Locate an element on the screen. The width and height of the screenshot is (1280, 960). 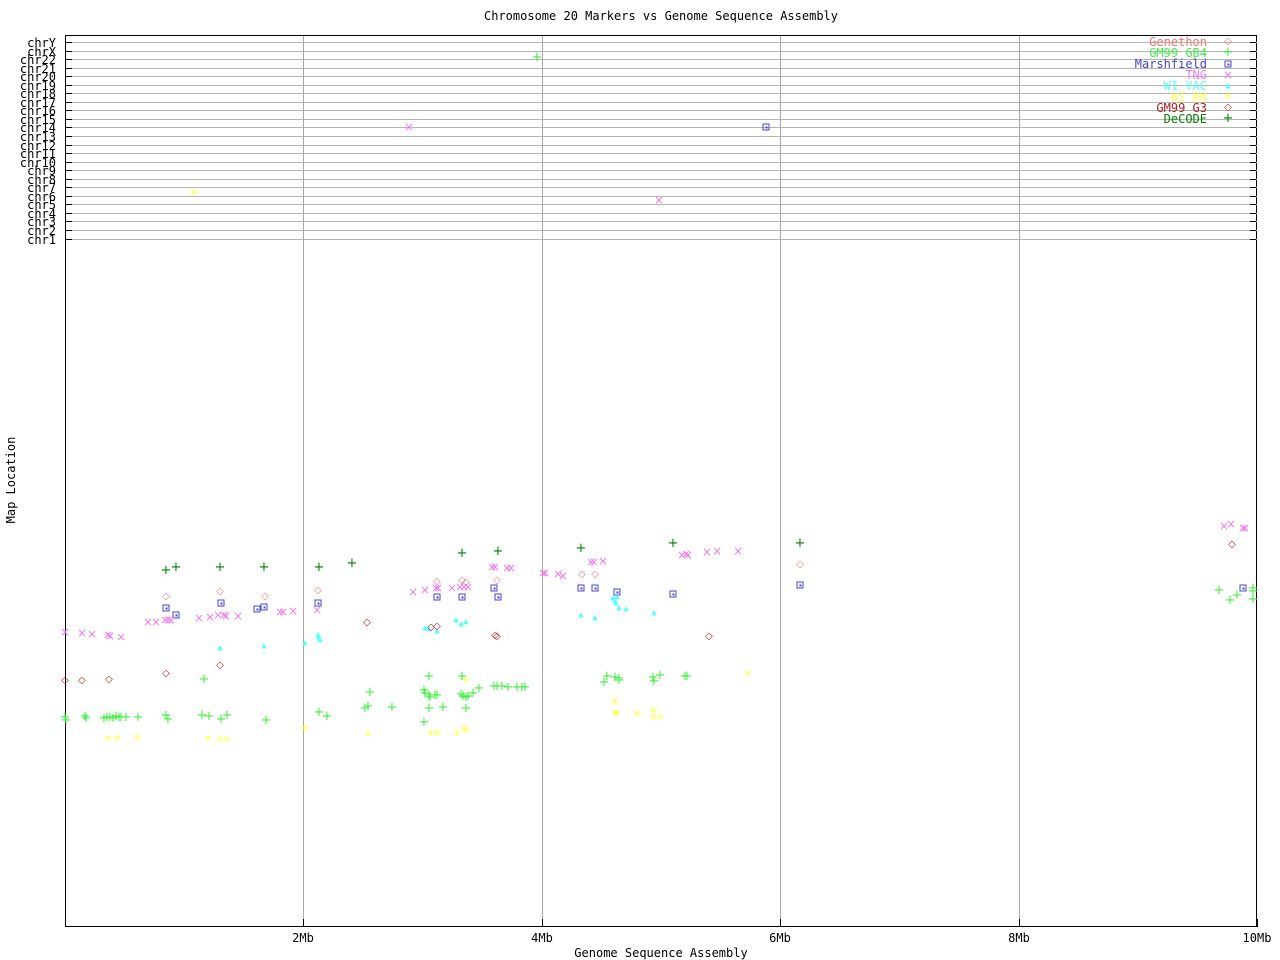
scatter-point-gm99-g3: ◇ is located at coordinates (709, 636).